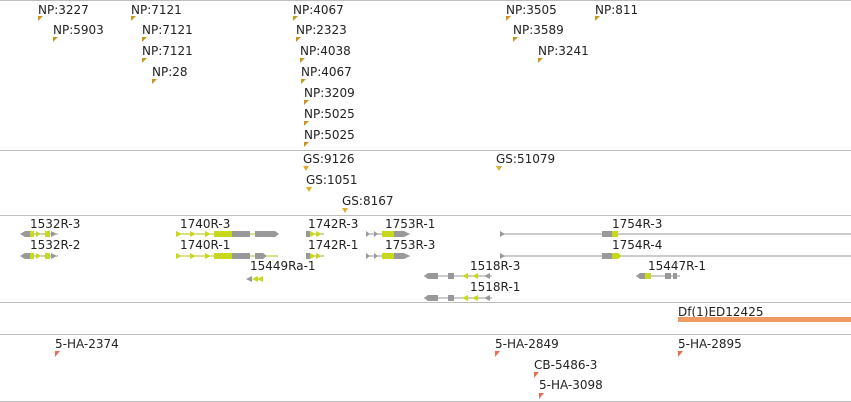  What do you see at coordinates (329, 159) in the screenshot?
I see `gs-feature-label: GS:9126` at bounding box center [329, 159].